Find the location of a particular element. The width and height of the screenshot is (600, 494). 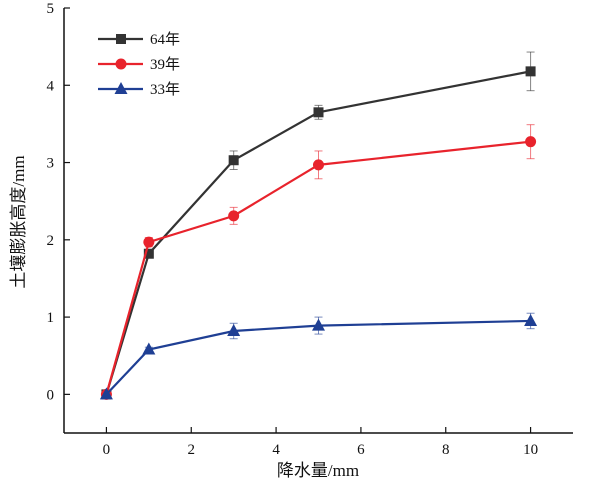

legend: 64年 39年 33年 is located at coordinates (139, 64).